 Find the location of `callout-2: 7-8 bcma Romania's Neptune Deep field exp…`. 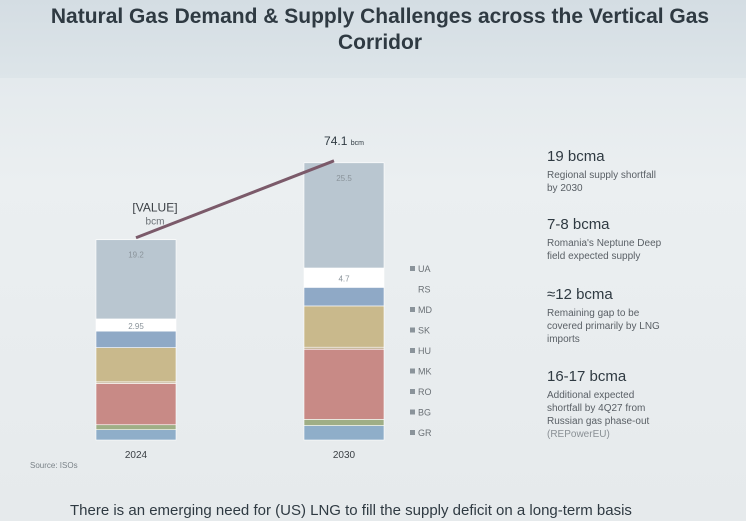

callout-2: 7-8 bcma Romania's Neptune Deep field exp… is located at coordinates (604, 239).